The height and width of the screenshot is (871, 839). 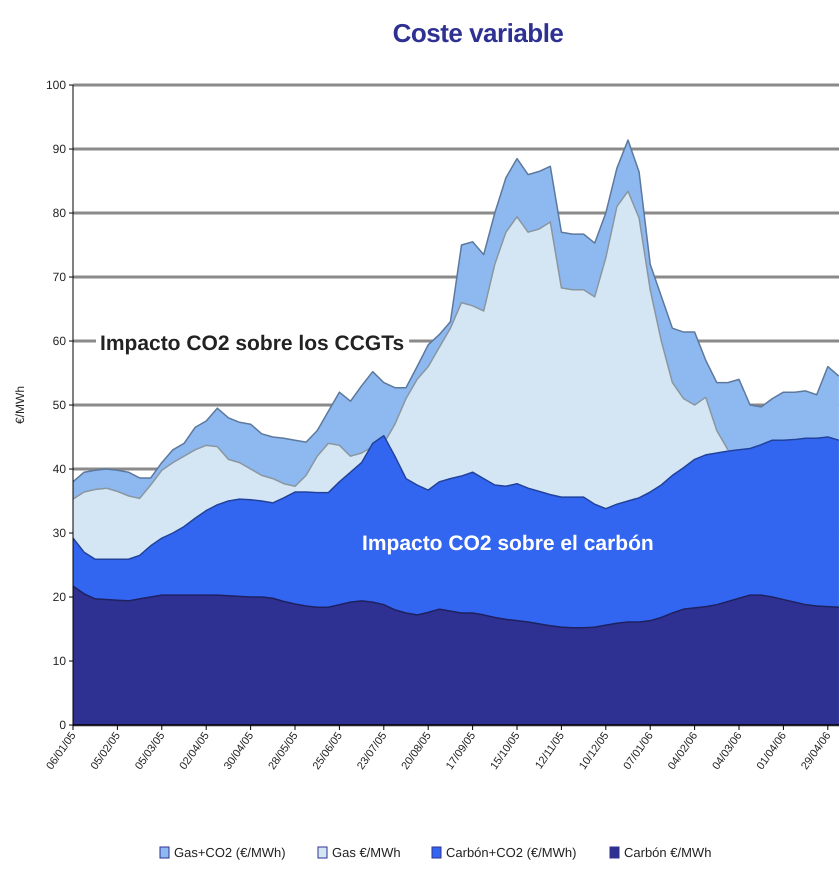 I want to click on legend-label: Carbón €/MWh, so click(x=668, y=852).